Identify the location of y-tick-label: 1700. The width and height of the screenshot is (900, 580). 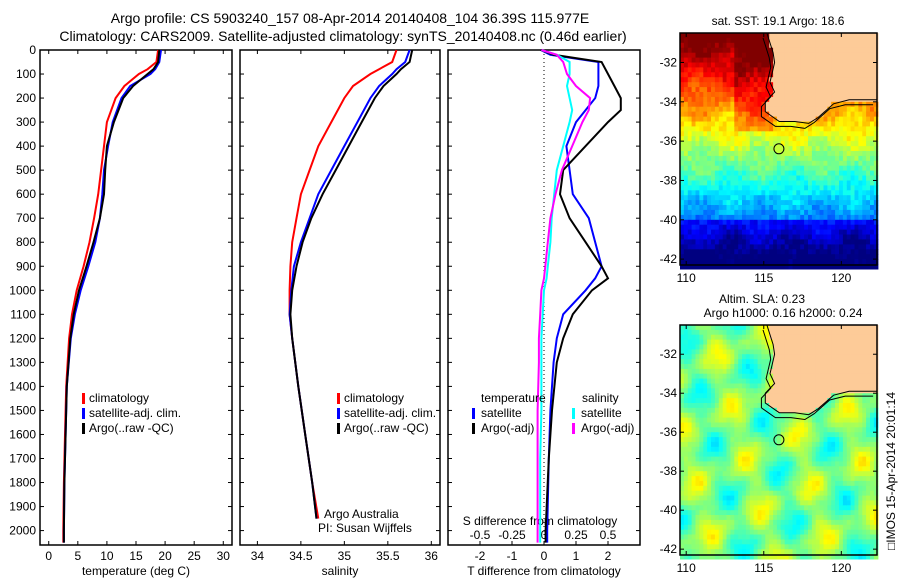
(22, 458).